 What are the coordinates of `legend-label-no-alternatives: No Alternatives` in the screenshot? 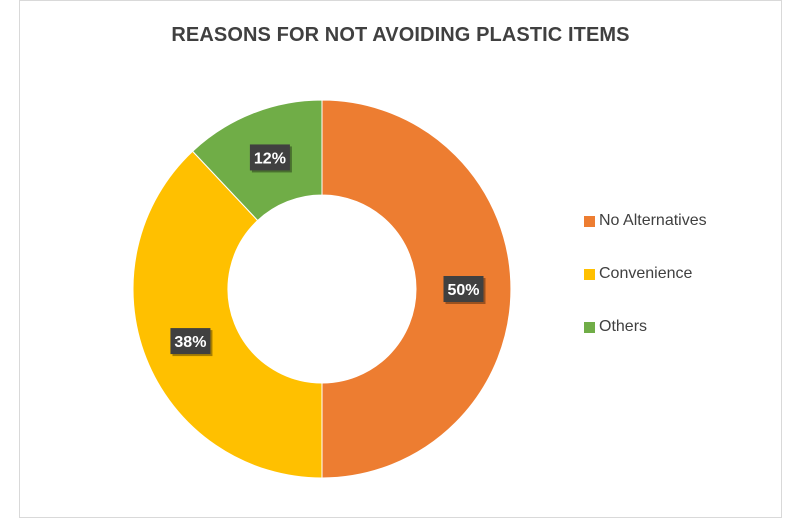 It's located at (653, 220).